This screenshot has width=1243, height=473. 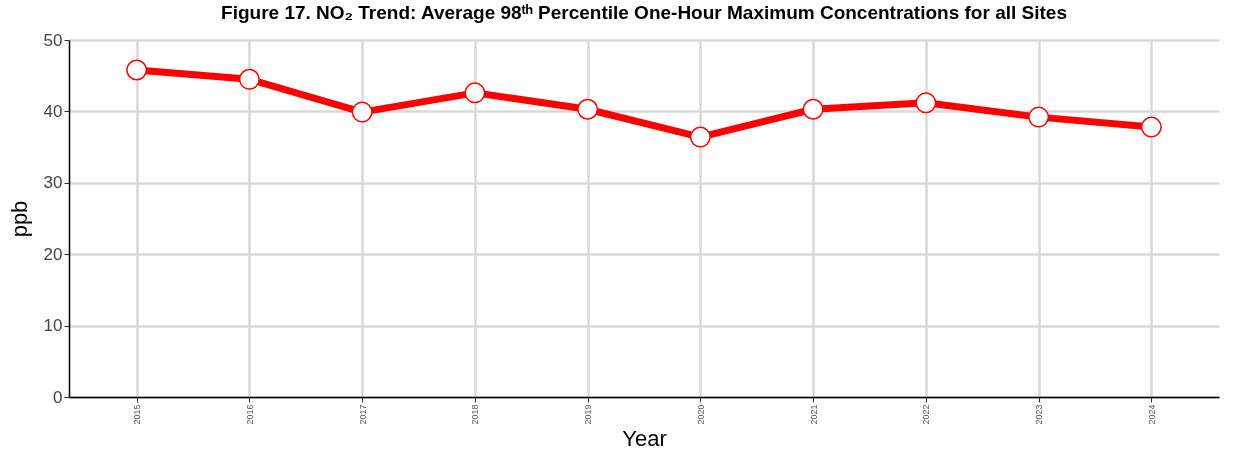 I want to click on x-tick-label: 2022, so click(x=926, y=414).